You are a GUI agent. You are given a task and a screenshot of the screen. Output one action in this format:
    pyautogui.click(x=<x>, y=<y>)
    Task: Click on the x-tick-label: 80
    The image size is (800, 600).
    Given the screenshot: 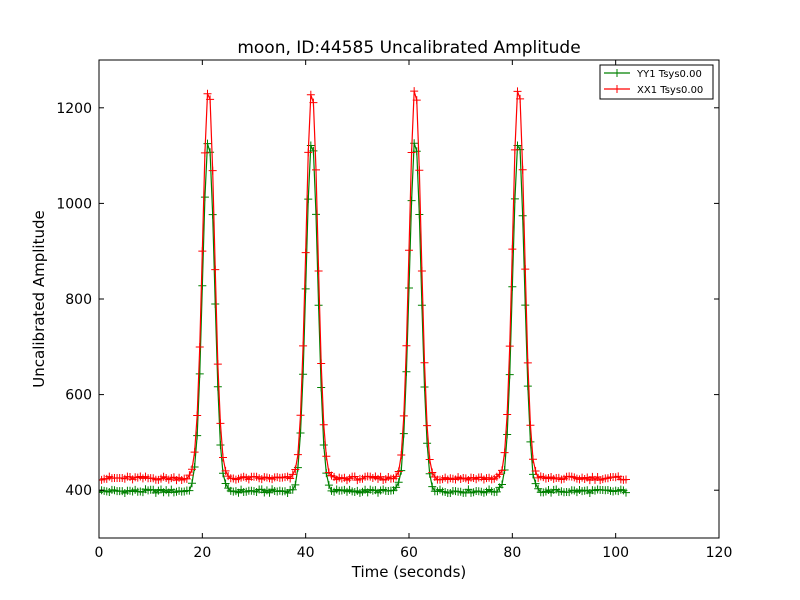 What is the action you would take?
    pyautogui.click(x=512, y=553)
    